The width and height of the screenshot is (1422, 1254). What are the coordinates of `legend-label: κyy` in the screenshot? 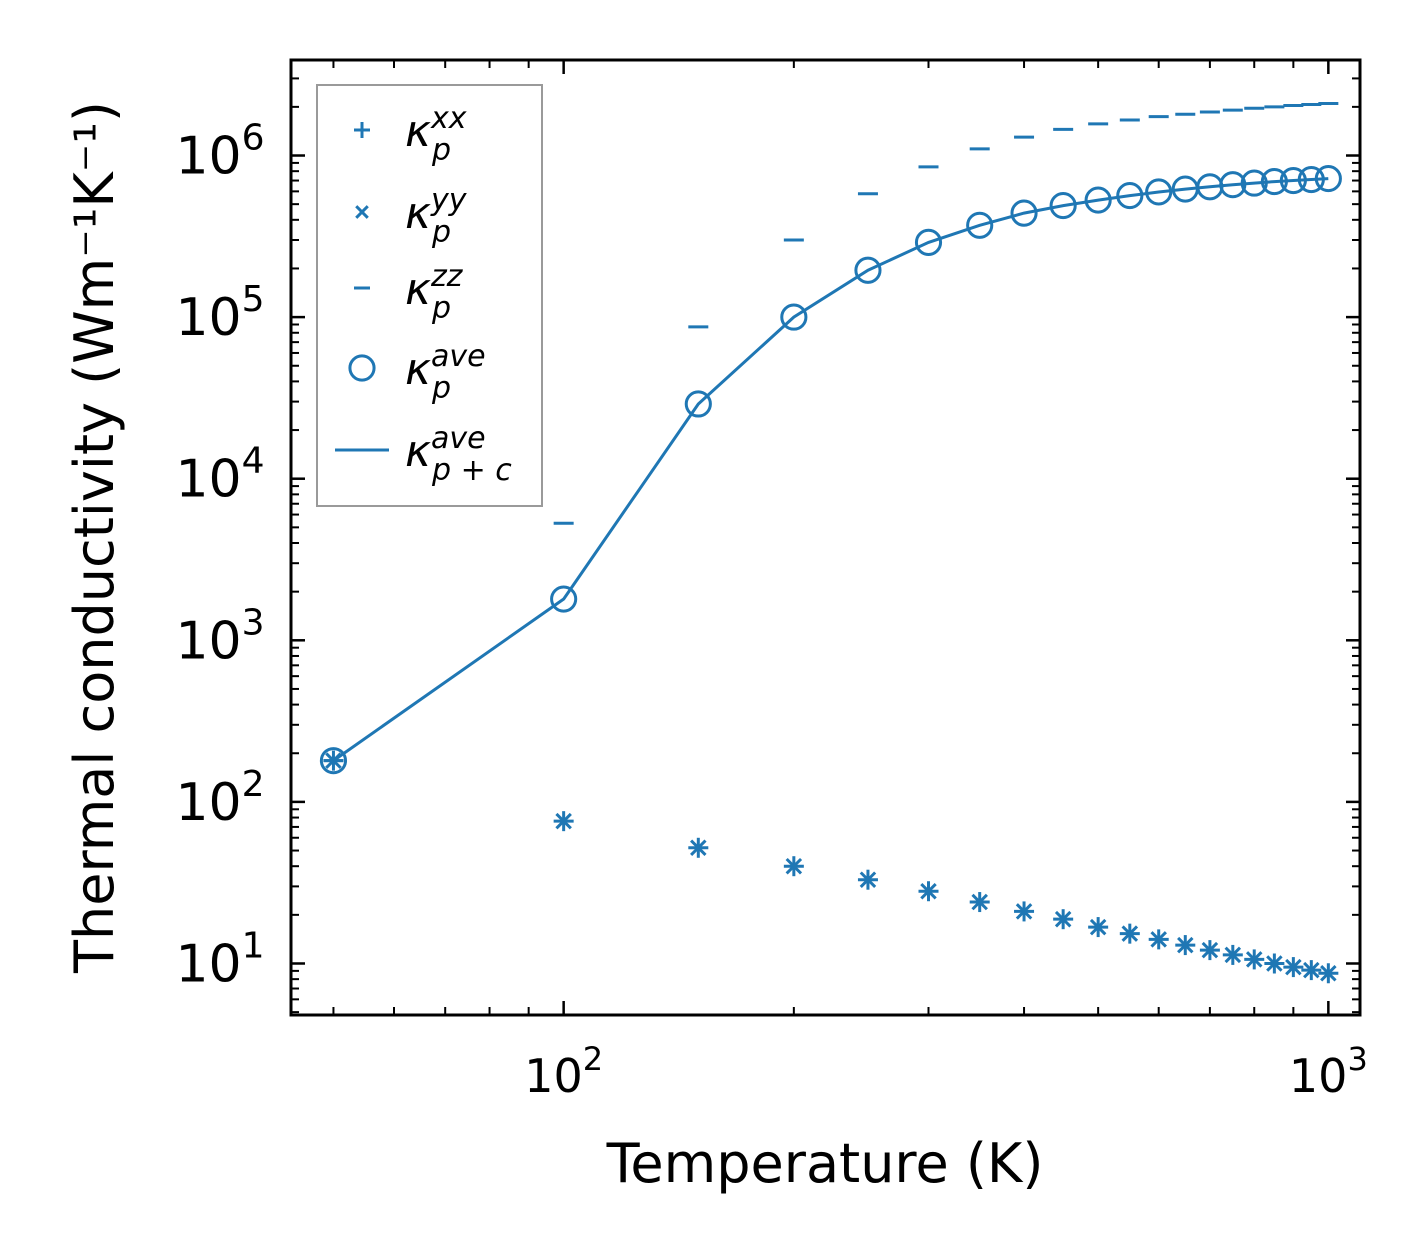 It's located at (436, 211).